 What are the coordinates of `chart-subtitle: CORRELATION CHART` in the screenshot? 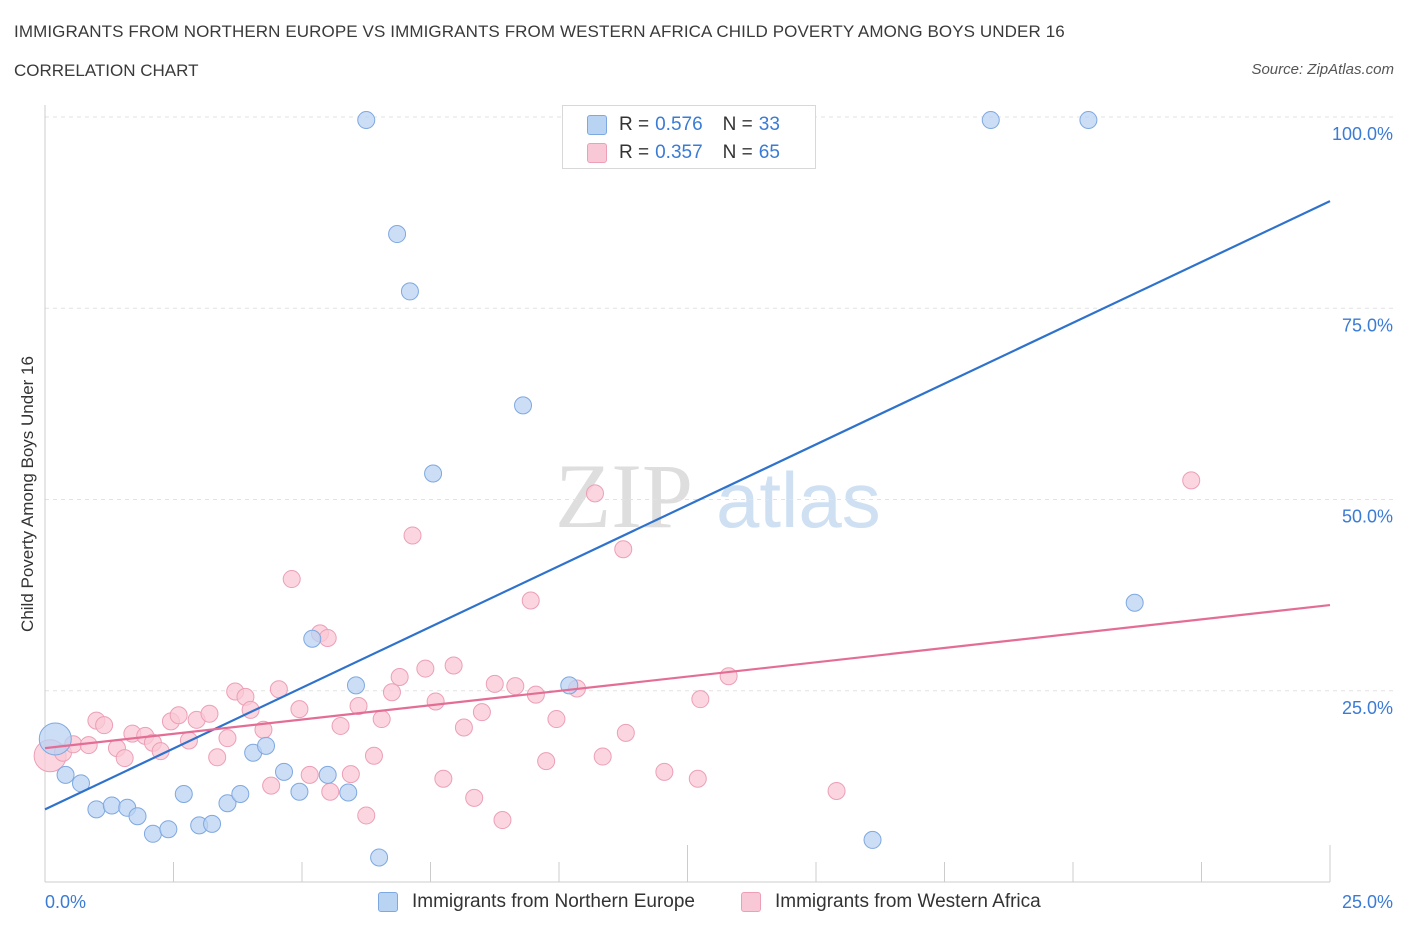 It's located at (106, 70).